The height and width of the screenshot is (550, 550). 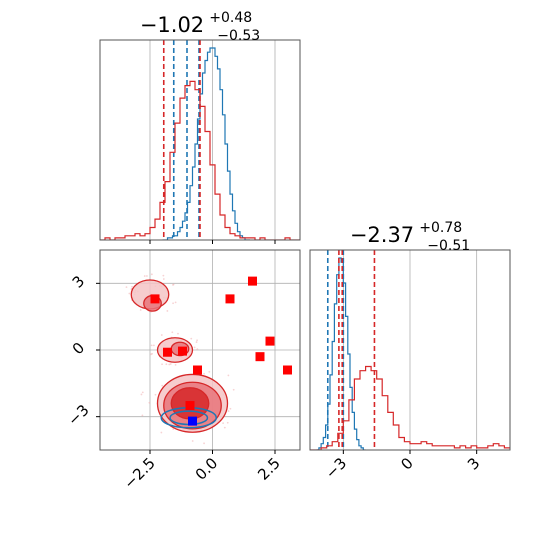 What do you see at coordinates (382, 235) in the screenshot?
I see `title-main-bottom-right: −2.37` at bounding box center [382, 235].